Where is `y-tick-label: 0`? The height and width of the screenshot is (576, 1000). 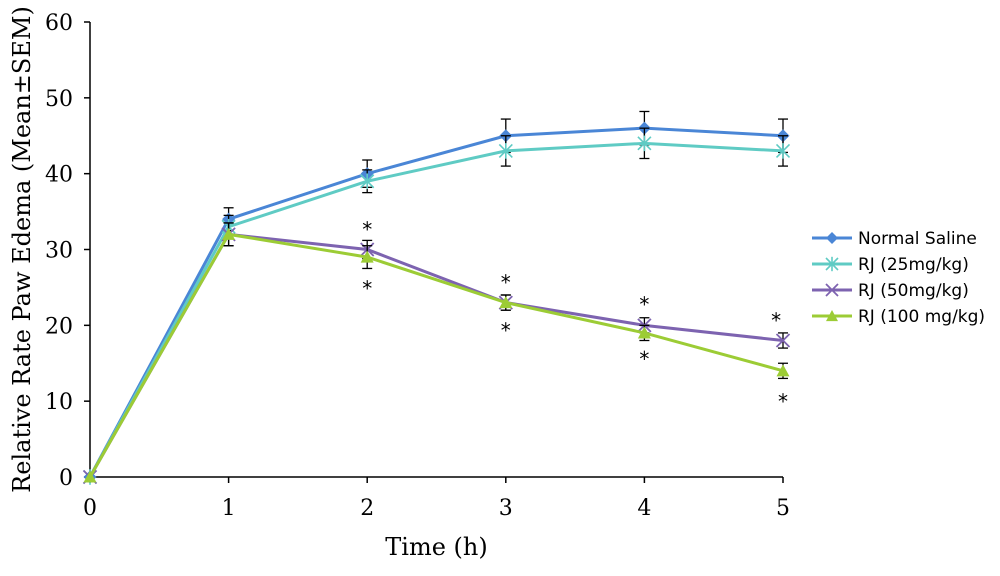 y-tick-label: 0 is located at coordinates (66, 478).